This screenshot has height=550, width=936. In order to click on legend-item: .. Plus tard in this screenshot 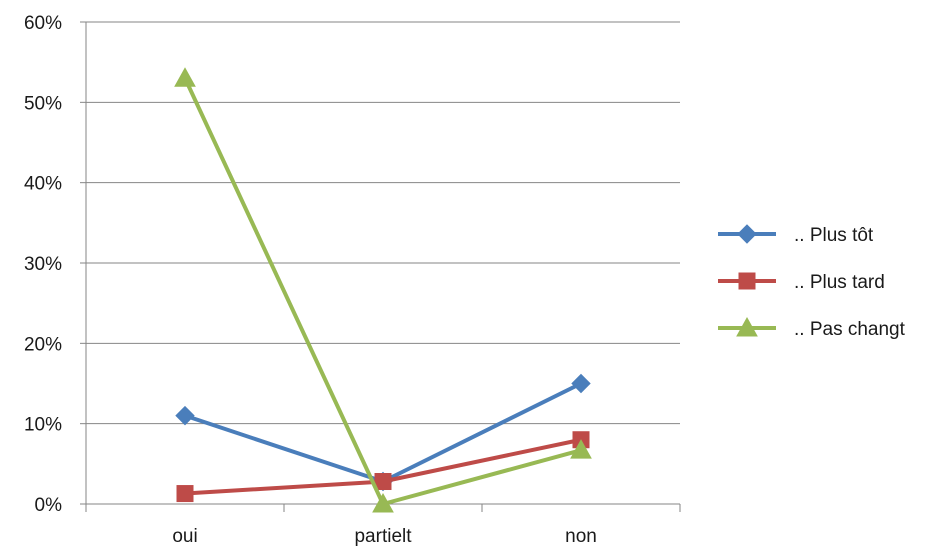, I will do `click(801, 282)`.